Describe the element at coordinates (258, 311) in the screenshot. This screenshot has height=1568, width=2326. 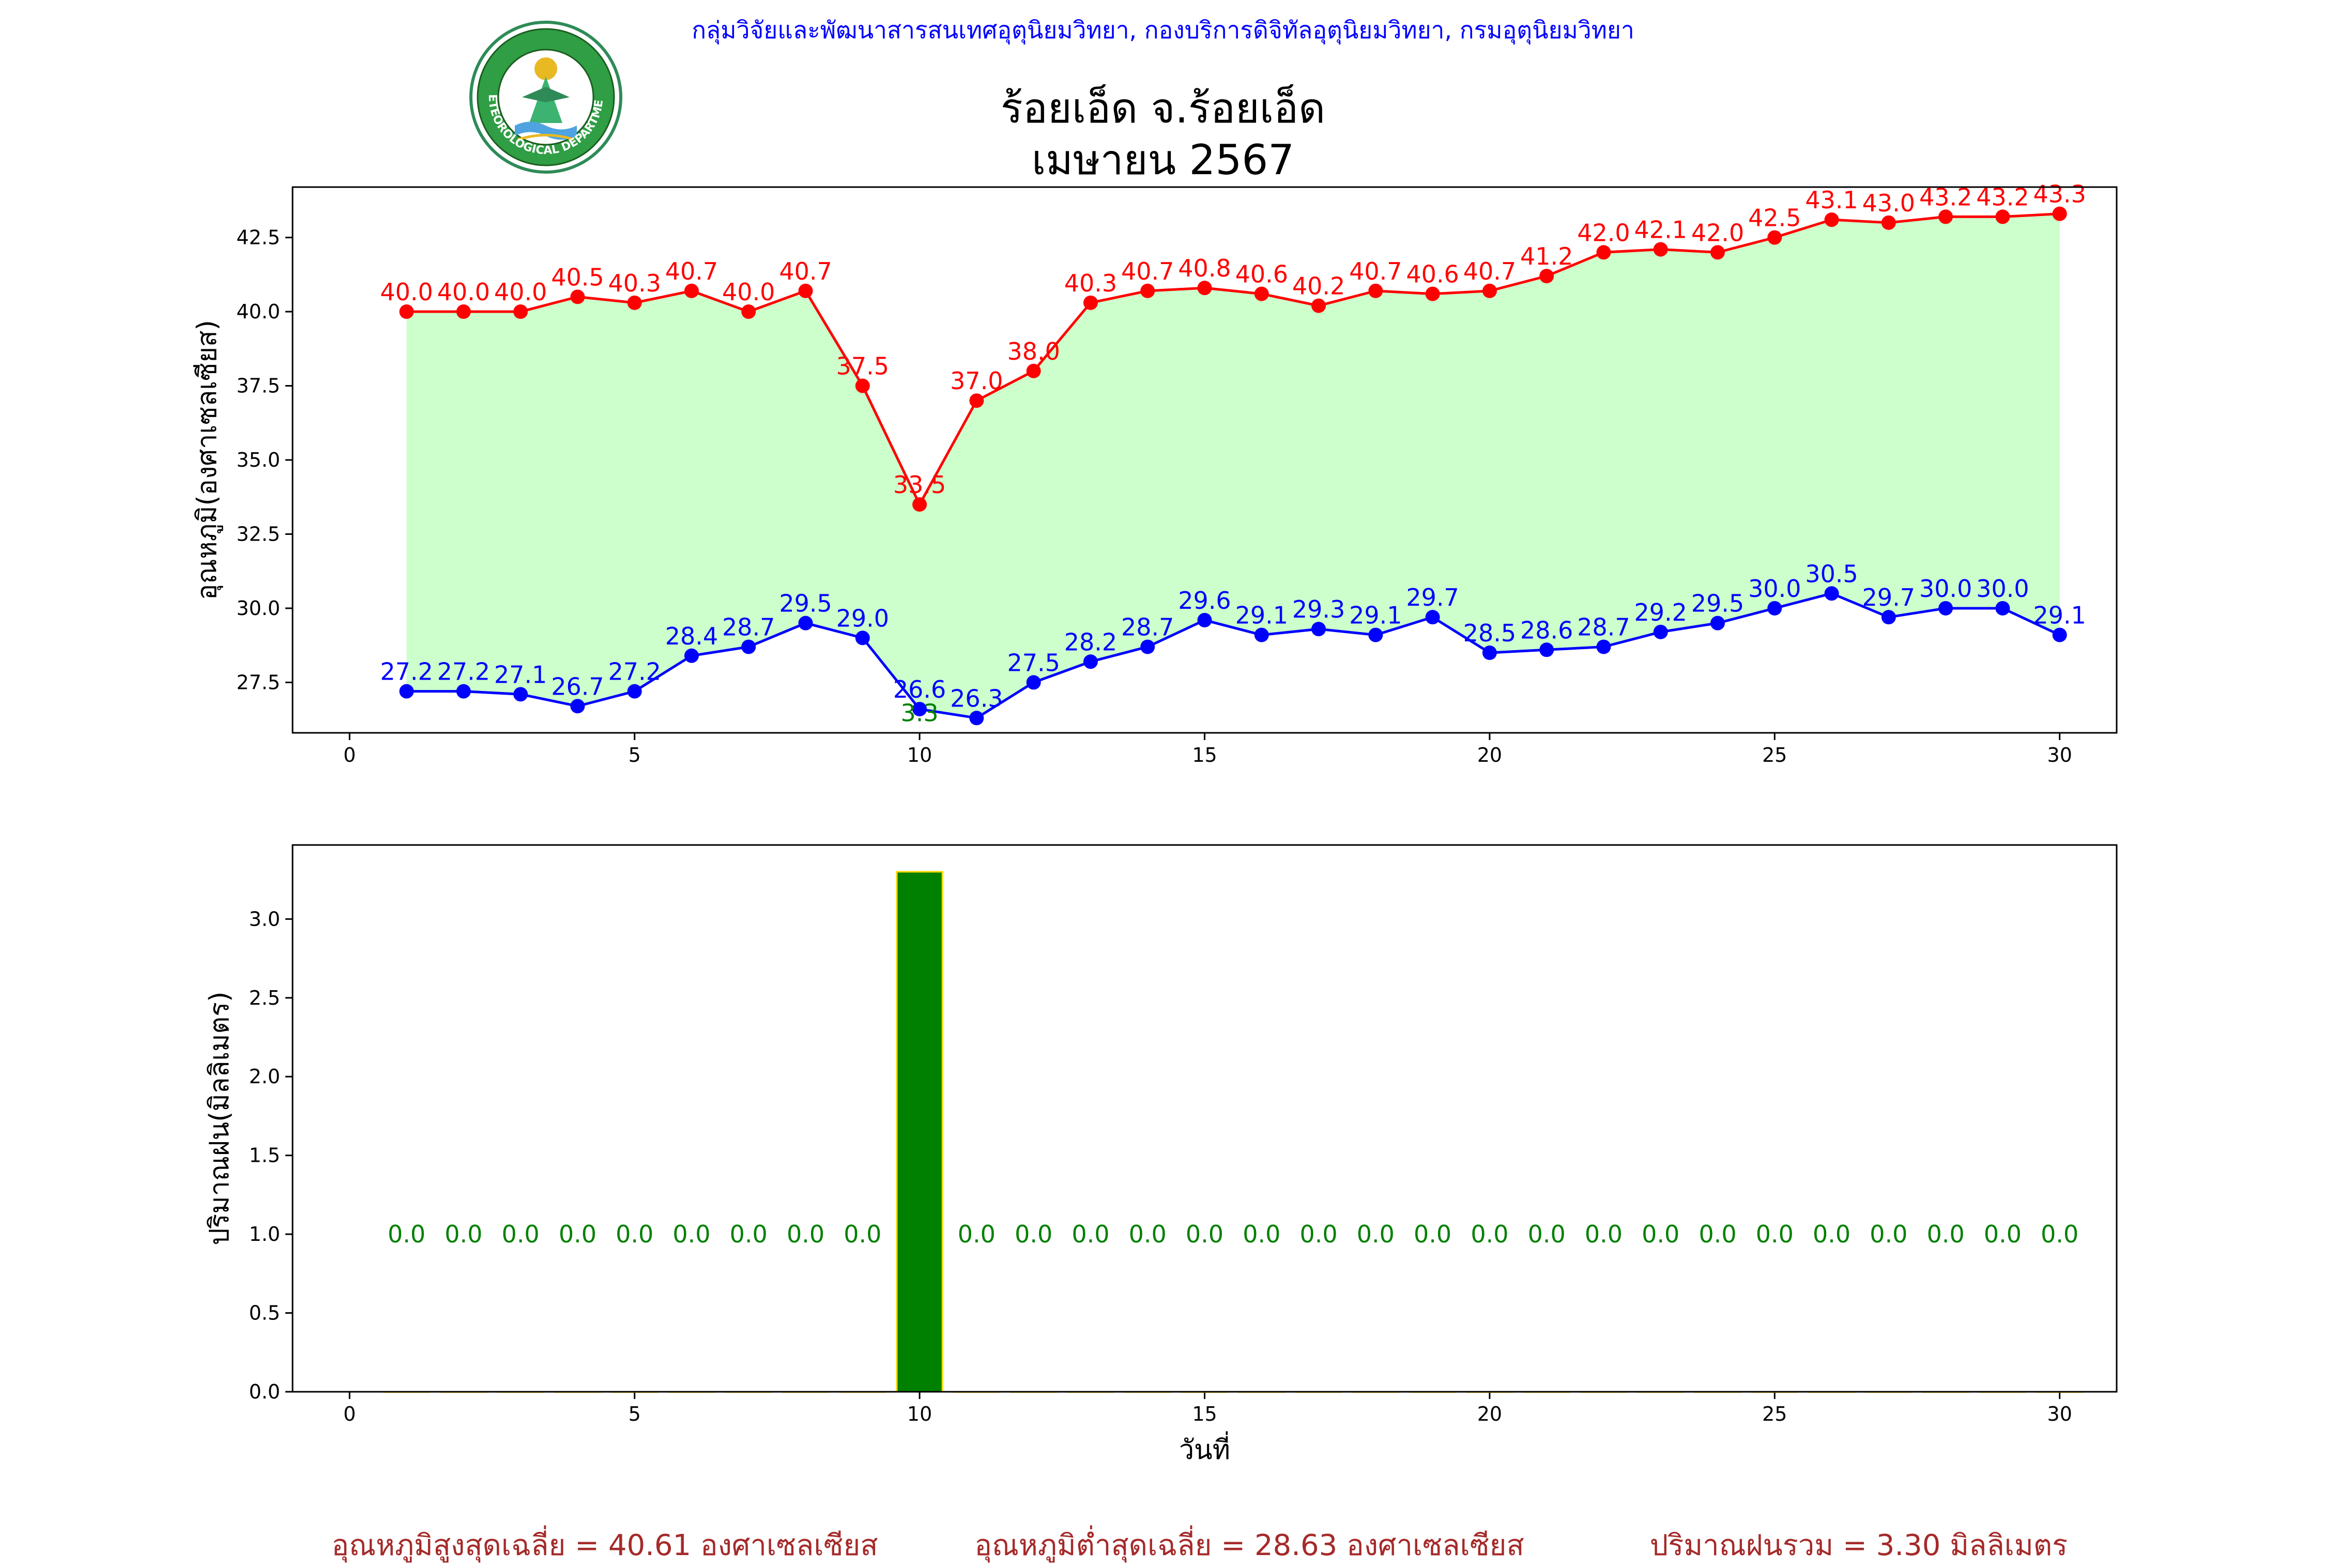
I see `temp-ytick-label: 40.0` at that location.